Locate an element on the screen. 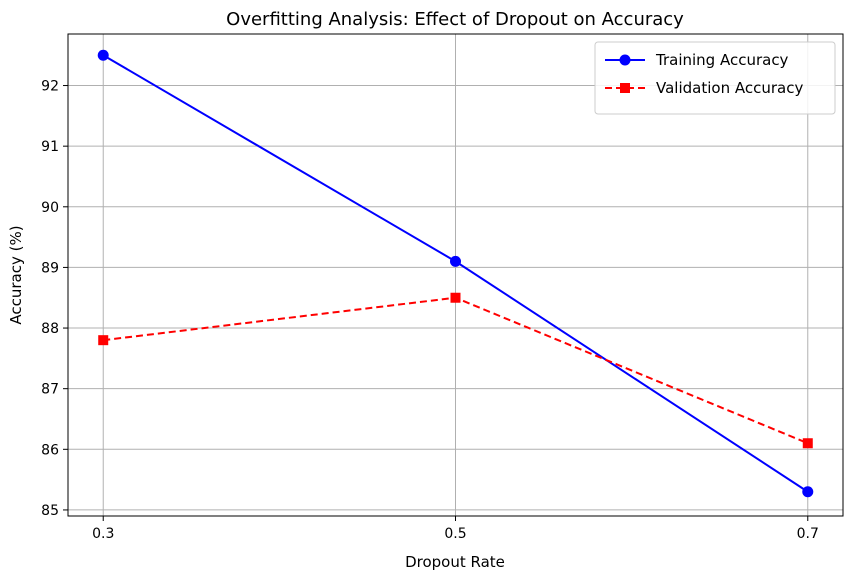 The width and height of the screenshot is (855, 577). legend-item: Training Accuracy is located at coordinates (697, 60).